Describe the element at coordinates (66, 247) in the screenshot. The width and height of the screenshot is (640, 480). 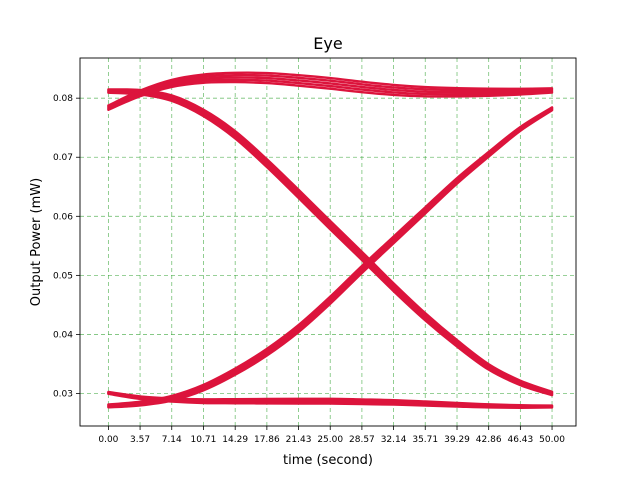
I see `y-axis-ticks: 0.03 0.04 0.05 0.06 0.07 0.08` at that location.